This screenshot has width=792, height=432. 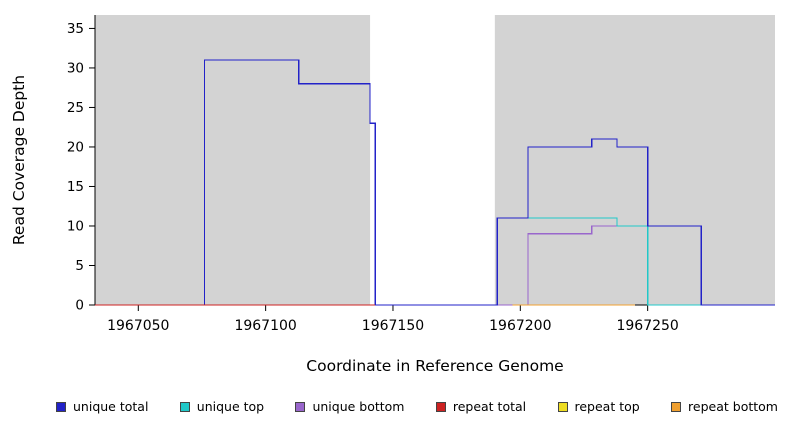 I want to click on legend-label: unique top, so click(x=230, y=406).